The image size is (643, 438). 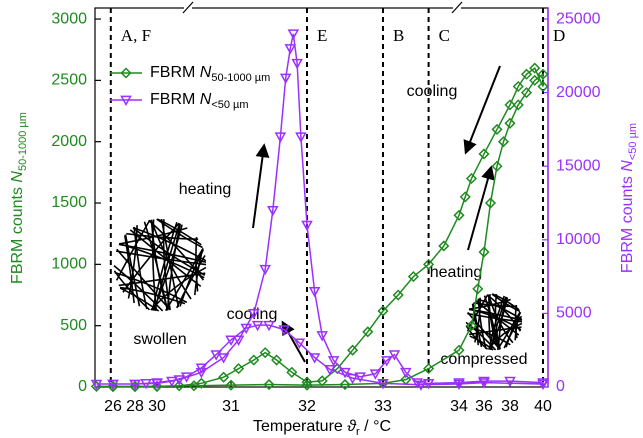 What do you see at coordinates (175, 99) in the screenshot?
I see `legend-name: FBRM` at bounding box center [175, 99].